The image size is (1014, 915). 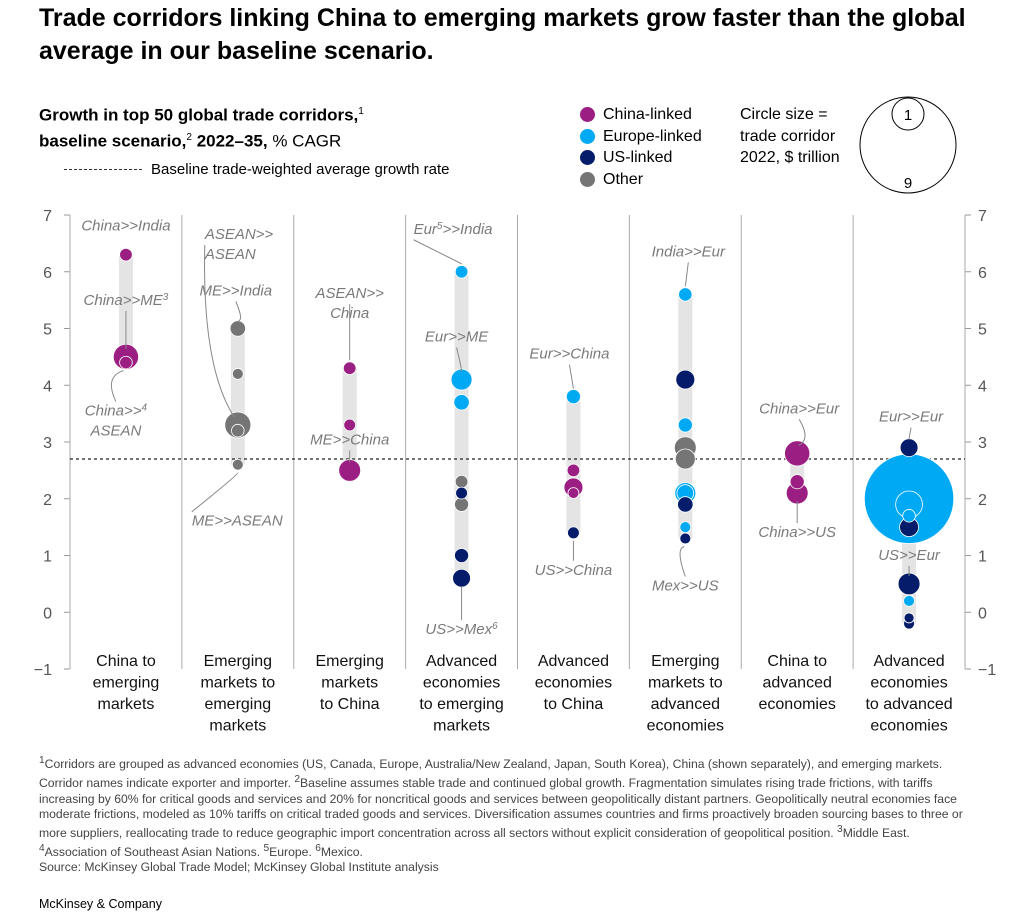 I want to click on legend-item-china: China-linked, so click(x=641, y=115).